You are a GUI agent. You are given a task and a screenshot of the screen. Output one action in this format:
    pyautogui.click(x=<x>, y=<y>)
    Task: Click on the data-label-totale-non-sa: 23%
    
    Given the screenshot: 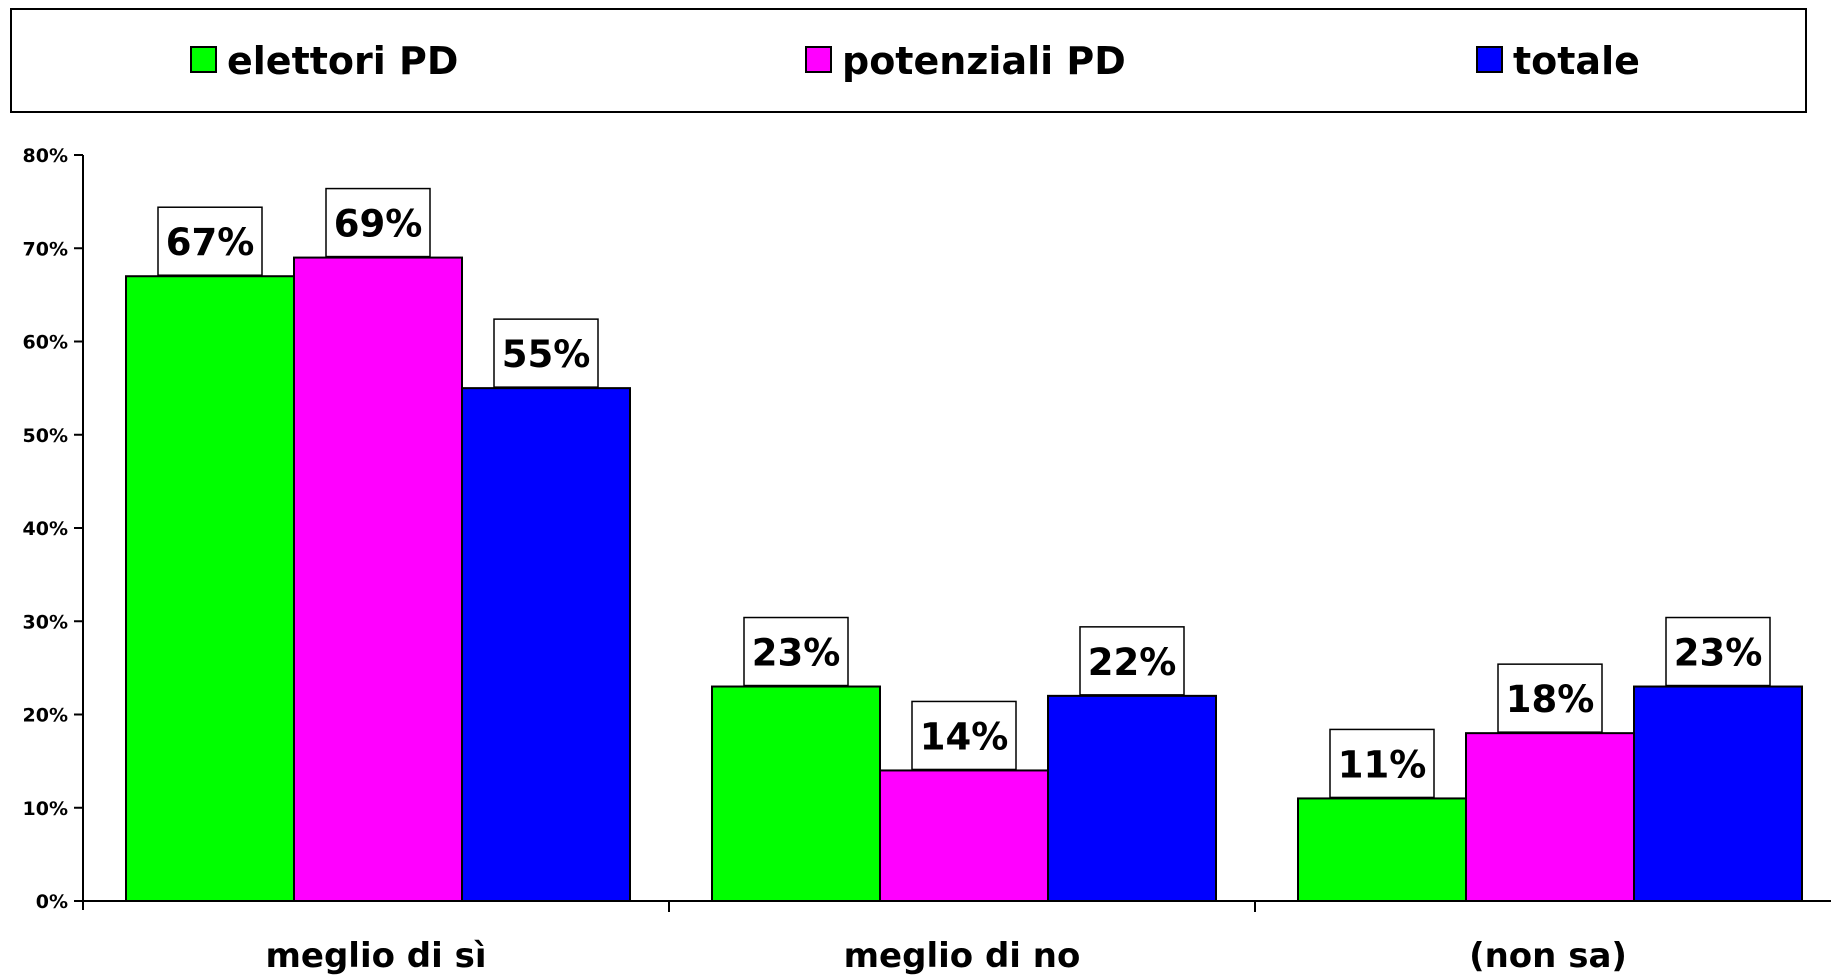 What is the action you would take?
    pyautogui.click(x=1718, y=651)
    